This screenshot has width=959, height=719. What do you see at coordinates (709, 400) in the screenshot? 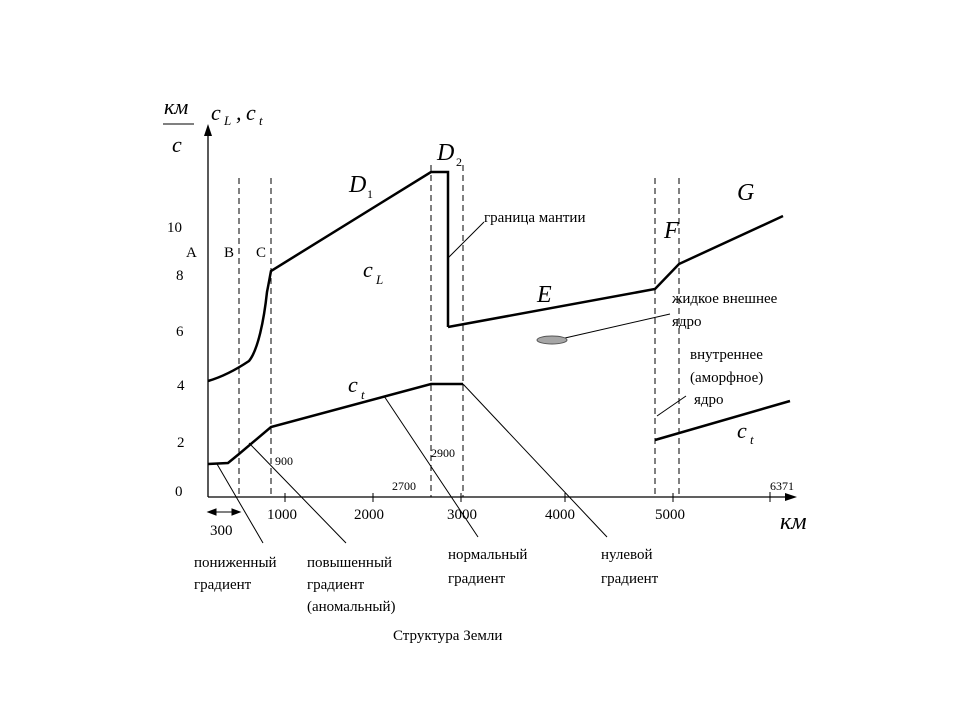
I see `inner-core-label-3: ядро` at bounding box center [709, 400].